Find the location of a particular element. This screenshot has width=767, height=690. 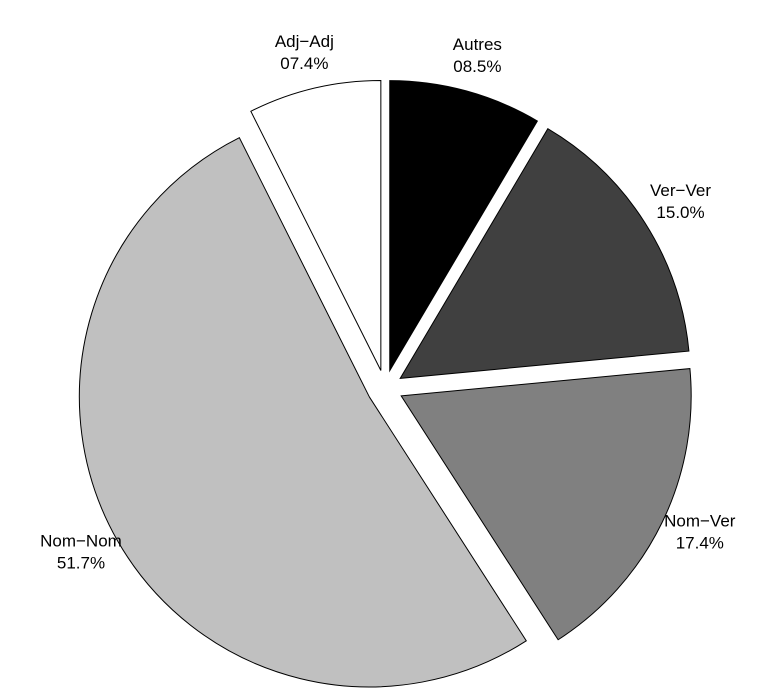

slice-label: Autres is located at coordinates (477, 44).